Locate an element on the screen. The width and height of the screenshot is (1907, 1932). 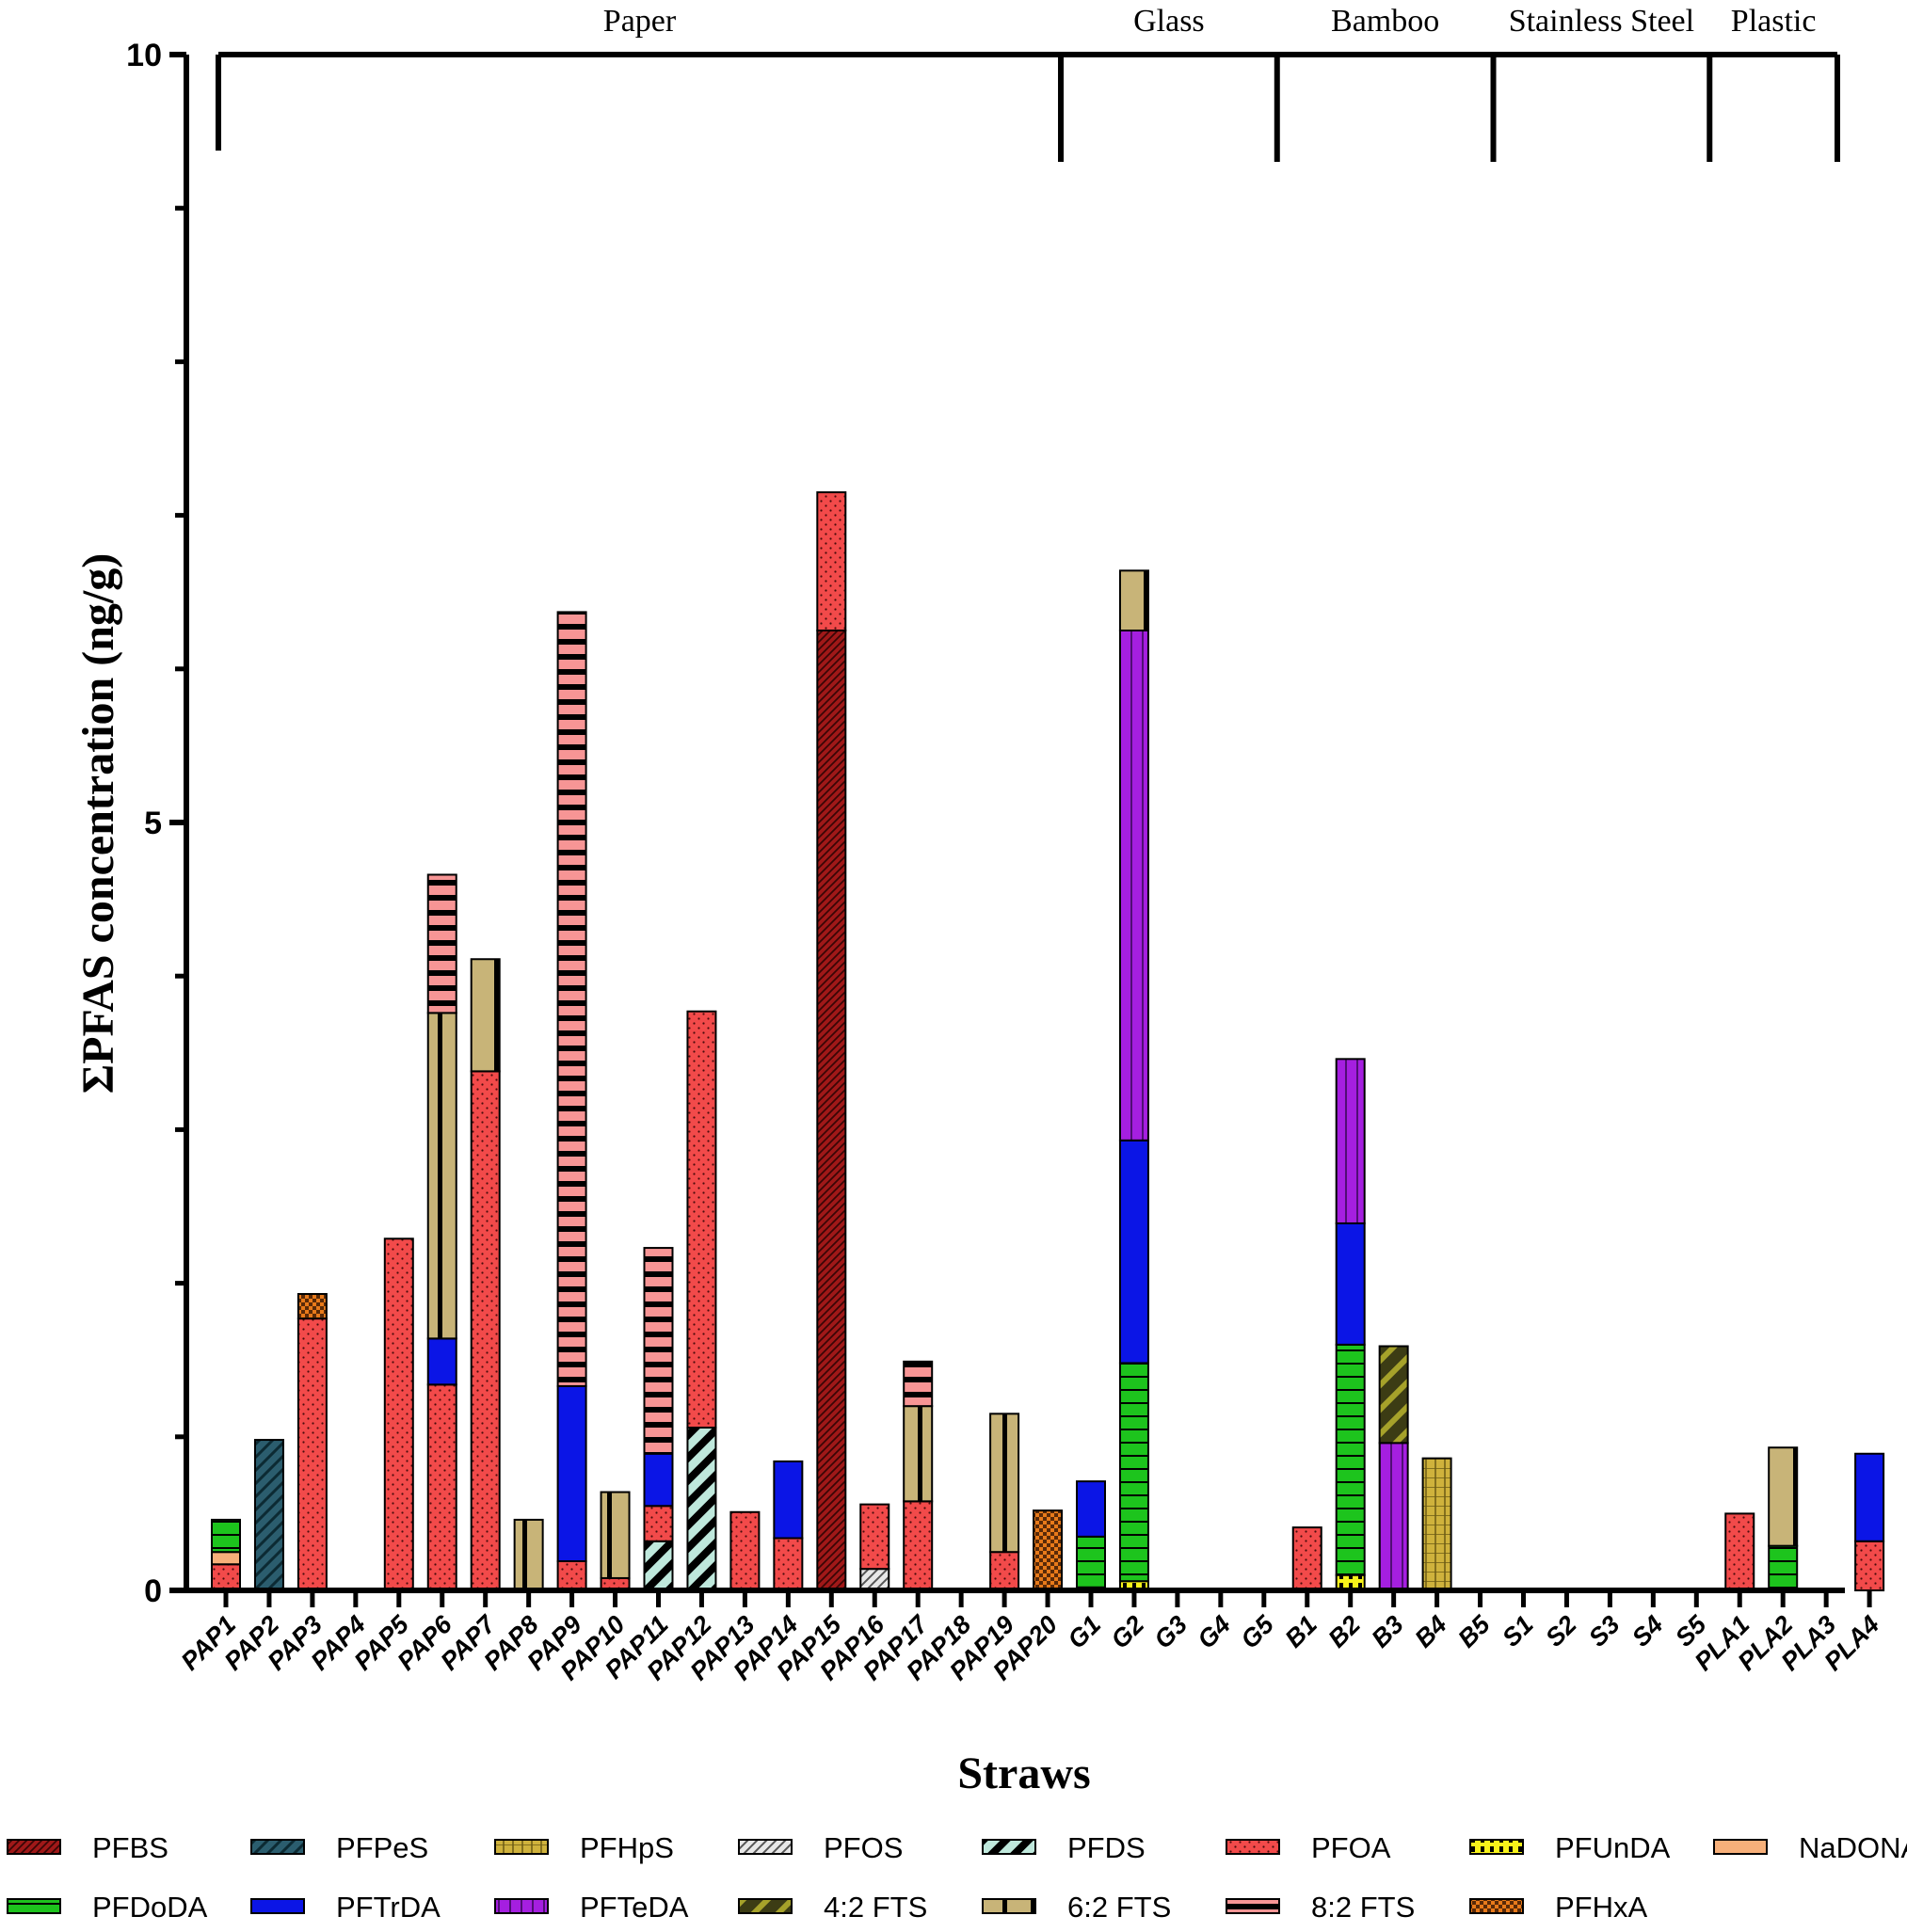
x-tick-label-g4: G4 is located at coordinates (1214, 1632).